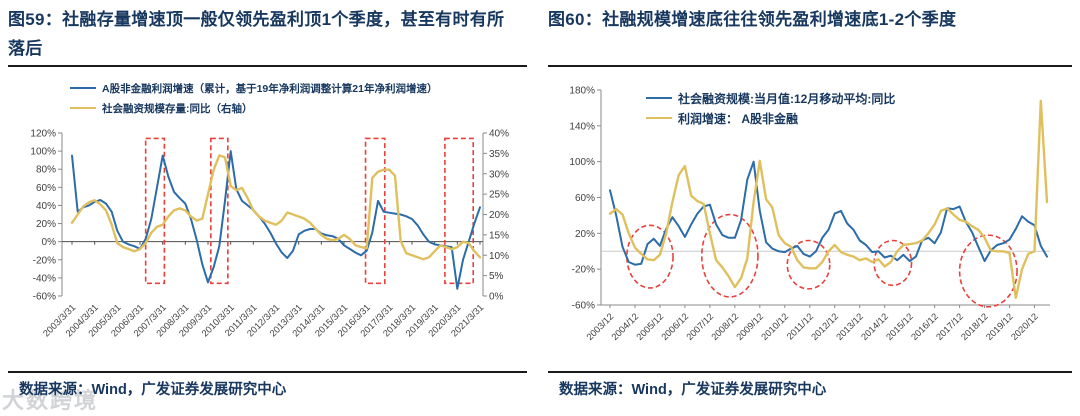  What do you see at coordinates (253, 108) in the screenshot?
I see `legend-item: 社会融资规模存量:同比（右轴）` at bounding box center [253, 108].